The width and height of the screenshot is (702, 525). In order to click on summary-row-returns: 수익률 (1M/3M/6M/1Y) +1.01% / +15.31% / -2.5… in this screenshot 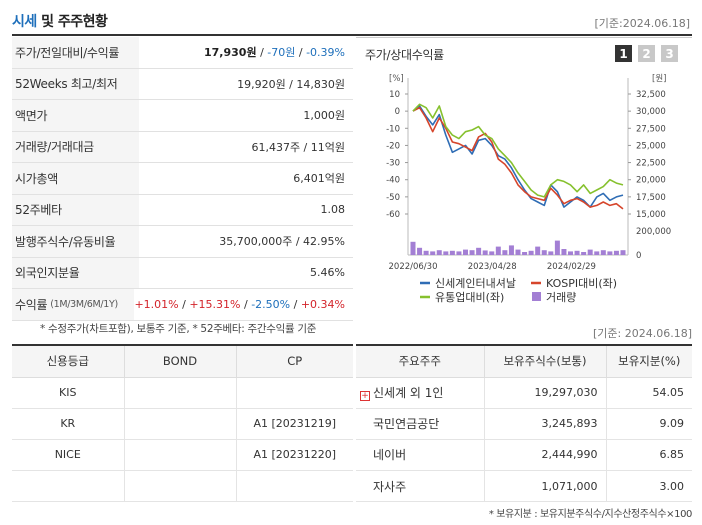, I will do `click(182, 305)`.